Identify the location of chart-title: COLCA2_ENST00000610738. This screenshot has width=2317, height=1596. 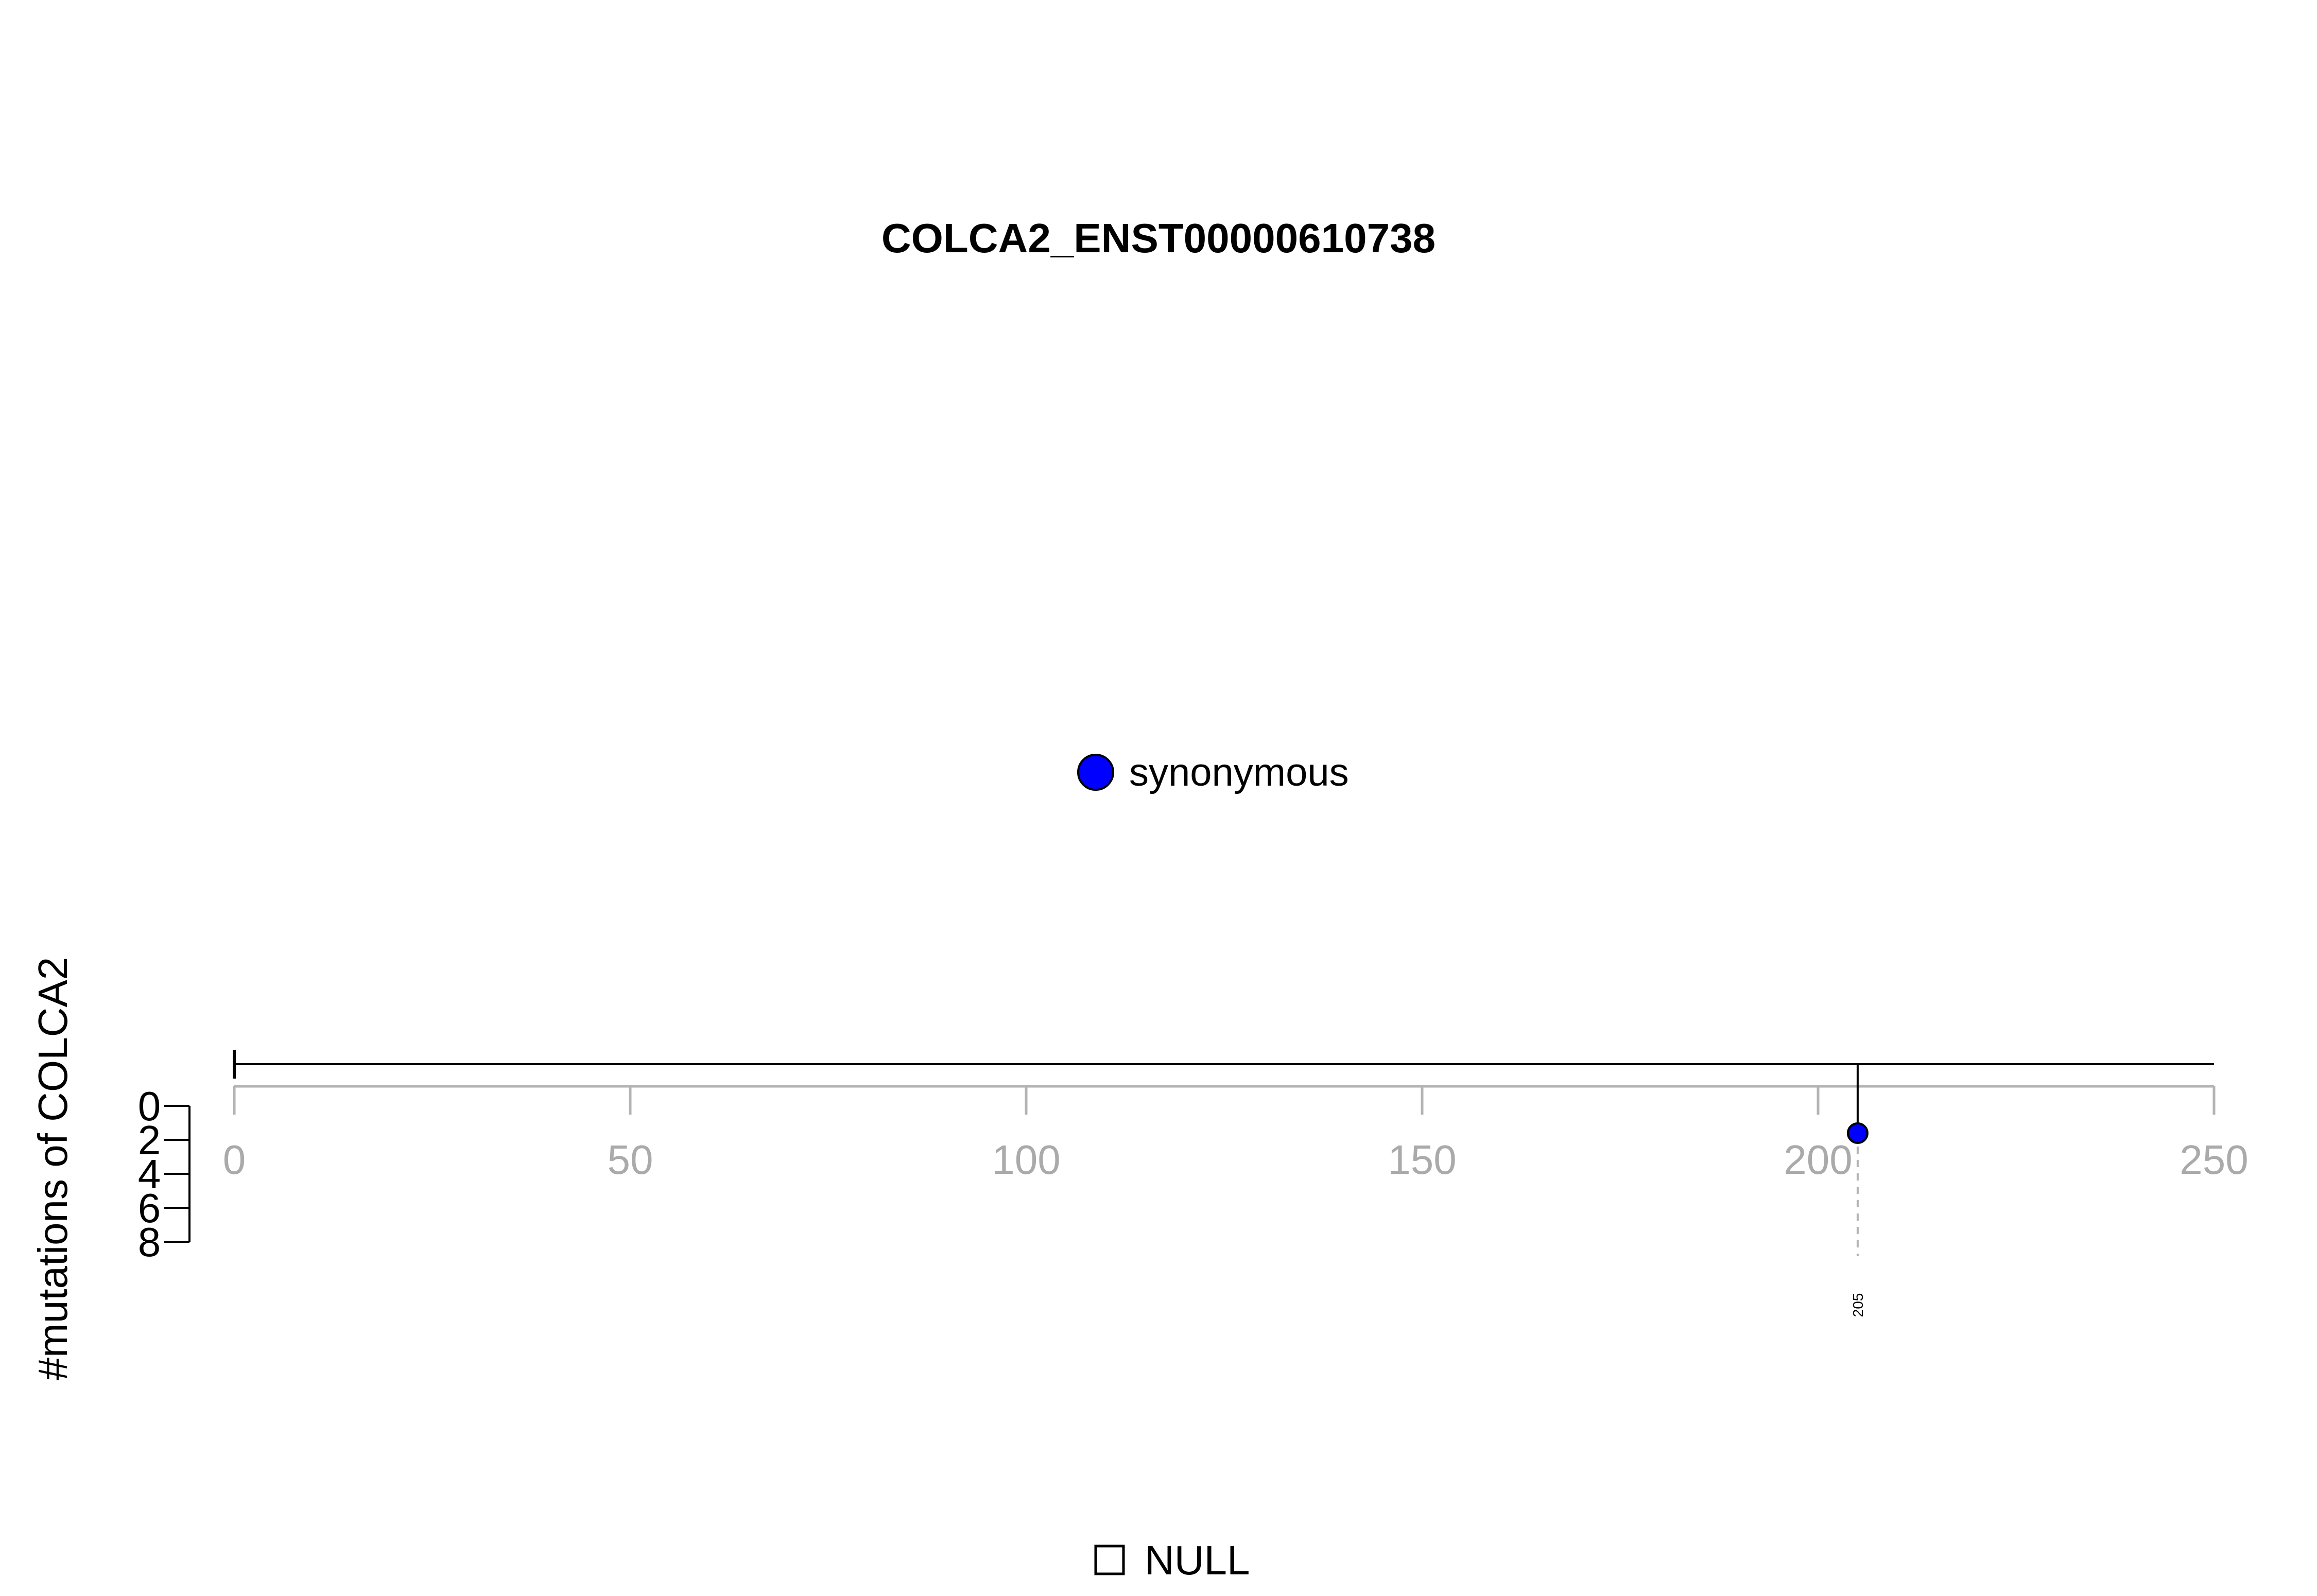
(1158, 238).